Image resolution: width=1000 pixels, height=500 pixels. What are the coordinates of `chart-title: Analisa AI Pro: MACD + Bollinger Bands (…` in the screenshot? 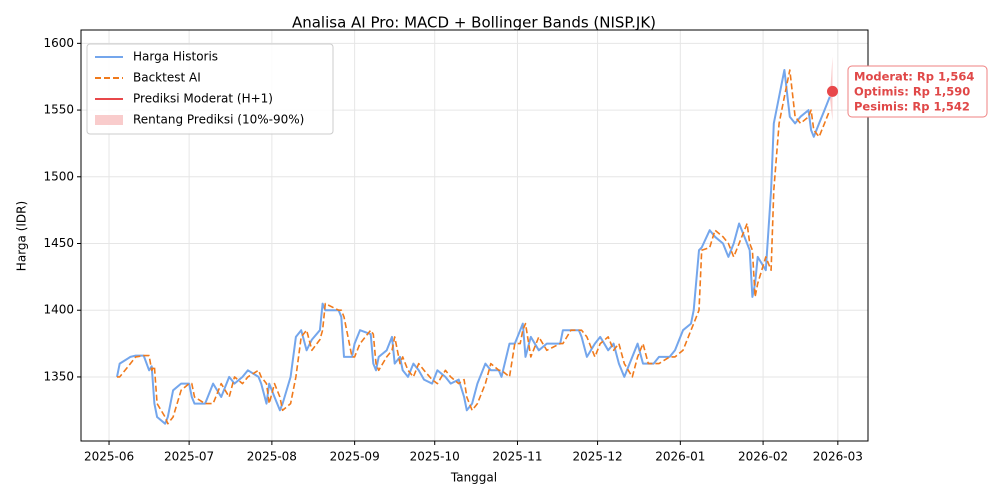 It's located at (474, 23).